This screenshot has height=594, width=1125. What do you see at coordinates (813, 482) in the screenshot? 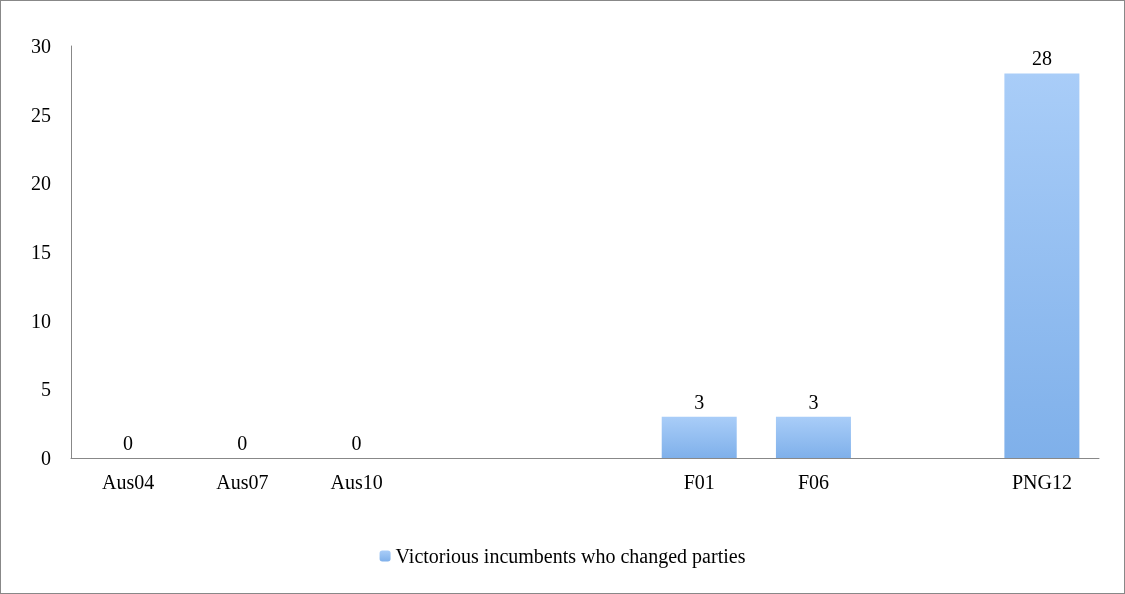
I see `x-tick-label: F06` at bounding box center [813, 482].